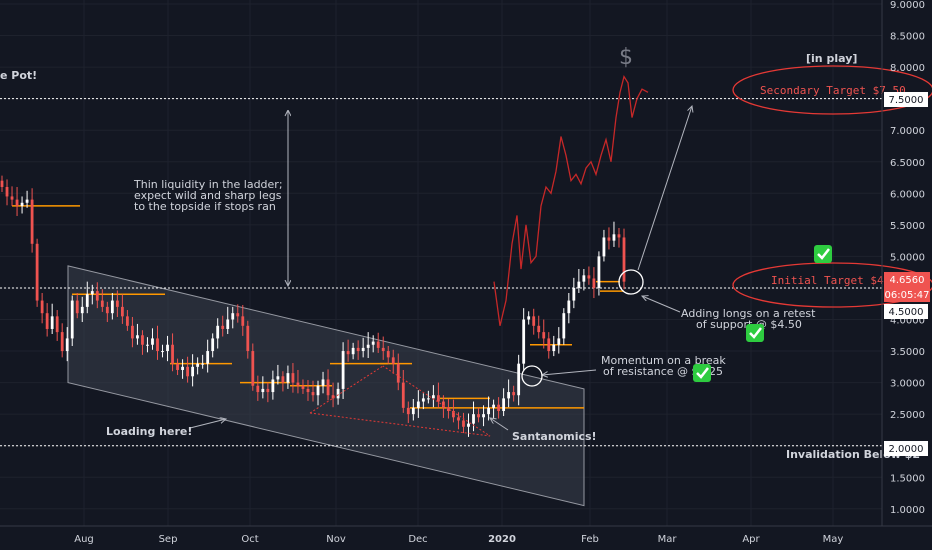 This screenshot has width=932, height=550. Describe the element at coordinates (554, 436) in the screenshot. I see `santanomics-label: Santanomics!` at that location.